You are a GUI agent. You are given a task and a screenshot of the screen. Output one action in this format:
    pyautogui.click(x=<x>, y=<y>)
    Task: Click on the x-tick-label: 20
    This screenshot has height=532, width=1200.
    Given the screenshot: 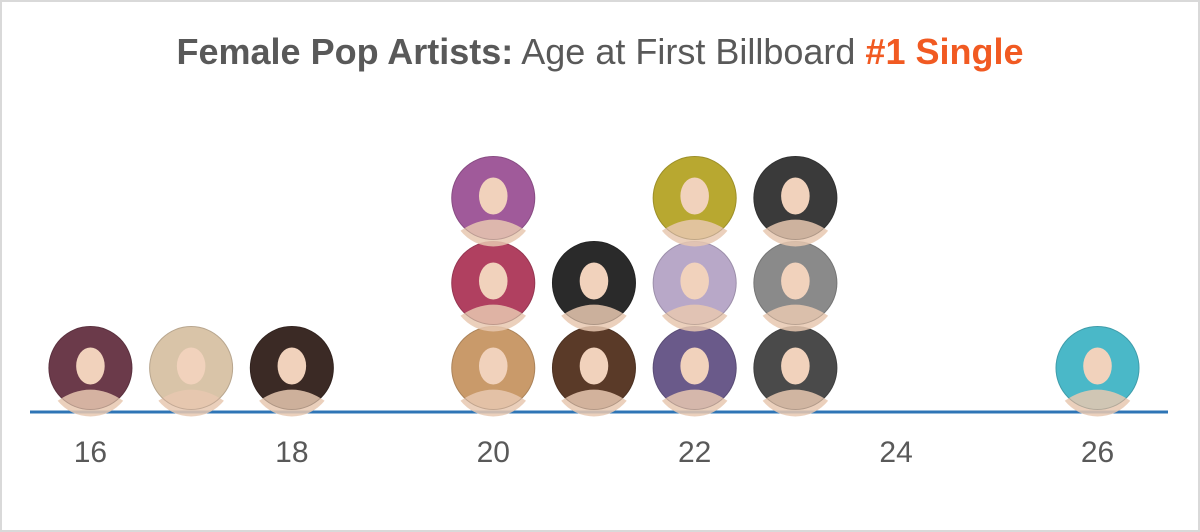 What is the action you would take?
    pyautogui.click(x=493, y=452)
    